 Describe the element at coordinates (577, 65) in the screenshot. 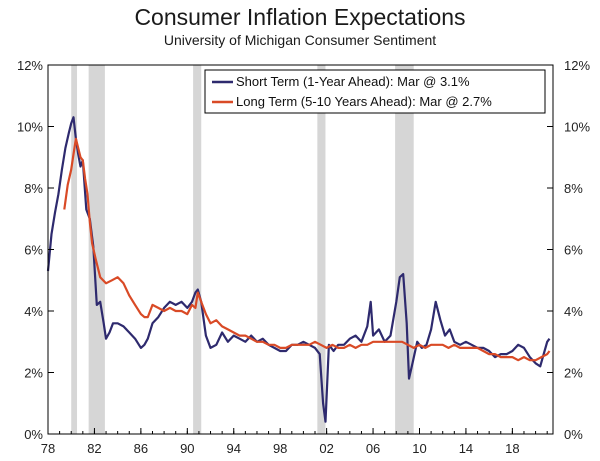

I see `y-tick-label-right: 12%` at that location.